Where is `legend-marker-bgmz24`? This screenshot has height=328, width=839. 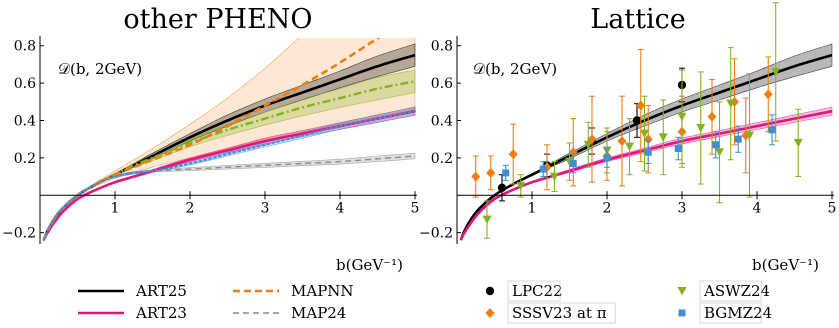
legend-marker-bgmz24 is located at coordinates (682, 313).